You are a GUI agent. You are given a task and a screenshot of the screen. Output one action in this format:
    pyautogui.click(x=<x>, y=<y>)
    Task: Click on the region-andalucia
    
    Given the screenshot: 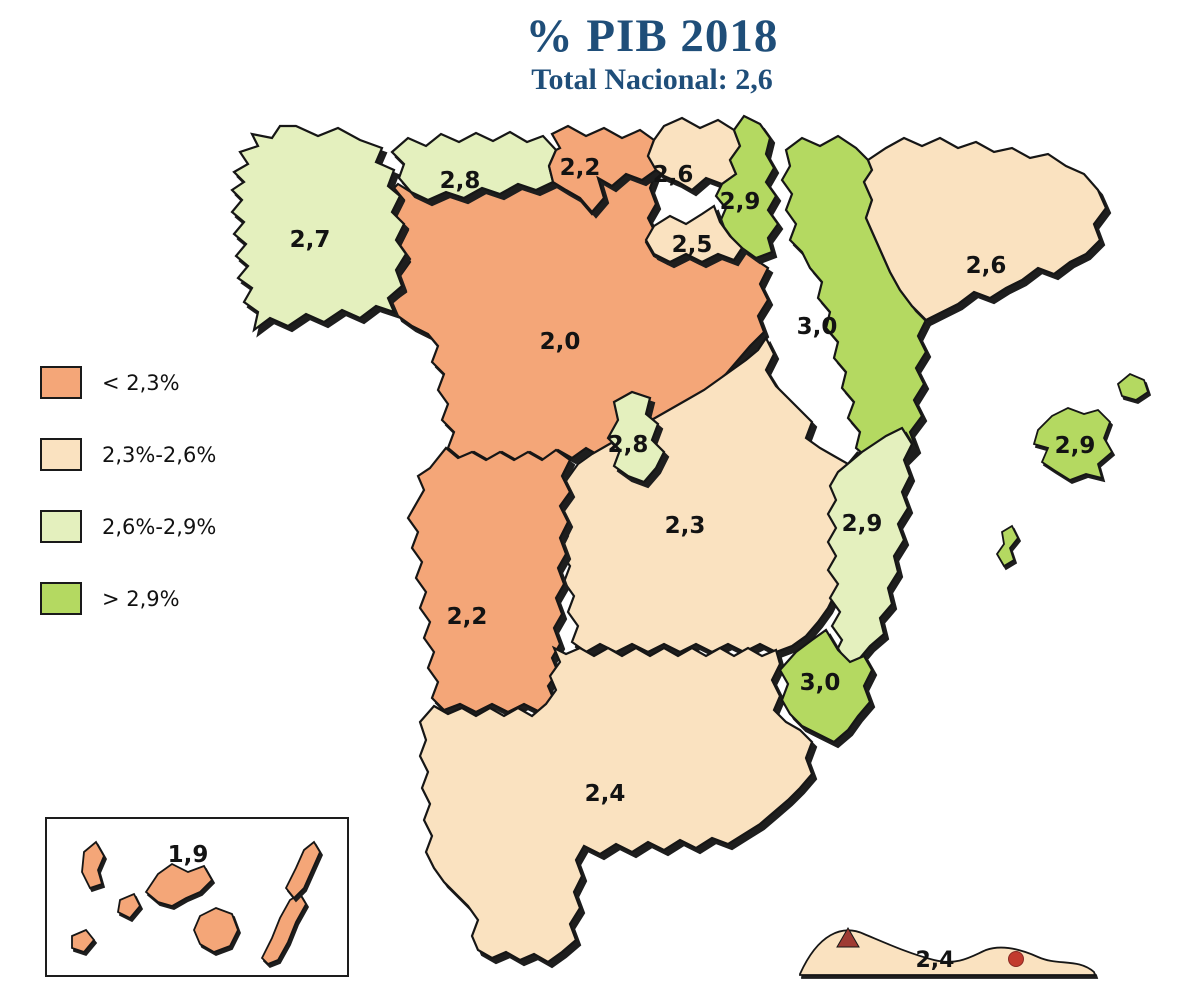 What is the action you would take?
    pyautogui.click(x=616, y=804)
    